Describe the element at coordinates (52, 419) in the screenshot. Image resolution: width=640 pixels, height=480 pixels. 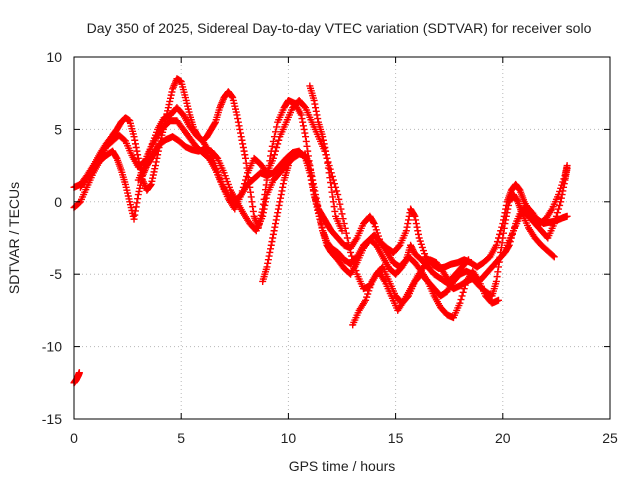
I see `y-tick-label: -15` at that location.